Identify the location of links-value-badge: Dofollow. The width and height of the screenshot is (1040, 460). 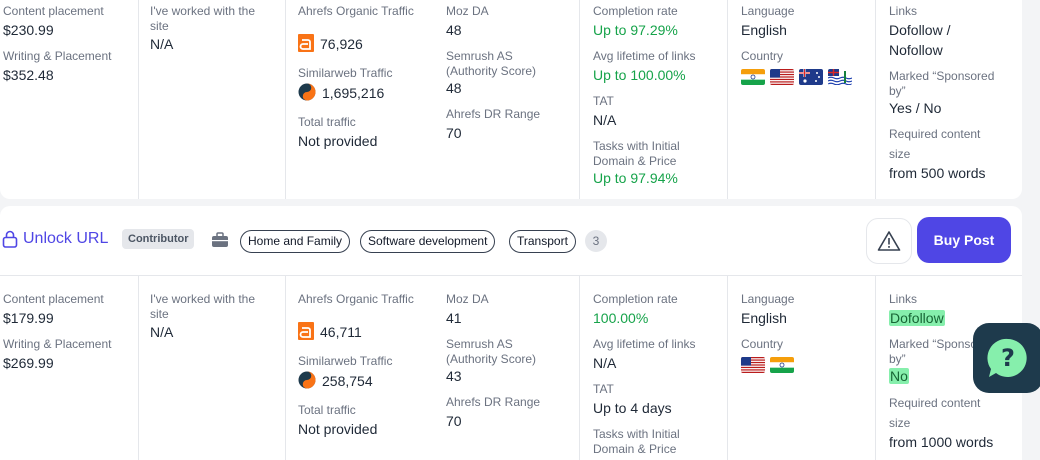
(917, 318).